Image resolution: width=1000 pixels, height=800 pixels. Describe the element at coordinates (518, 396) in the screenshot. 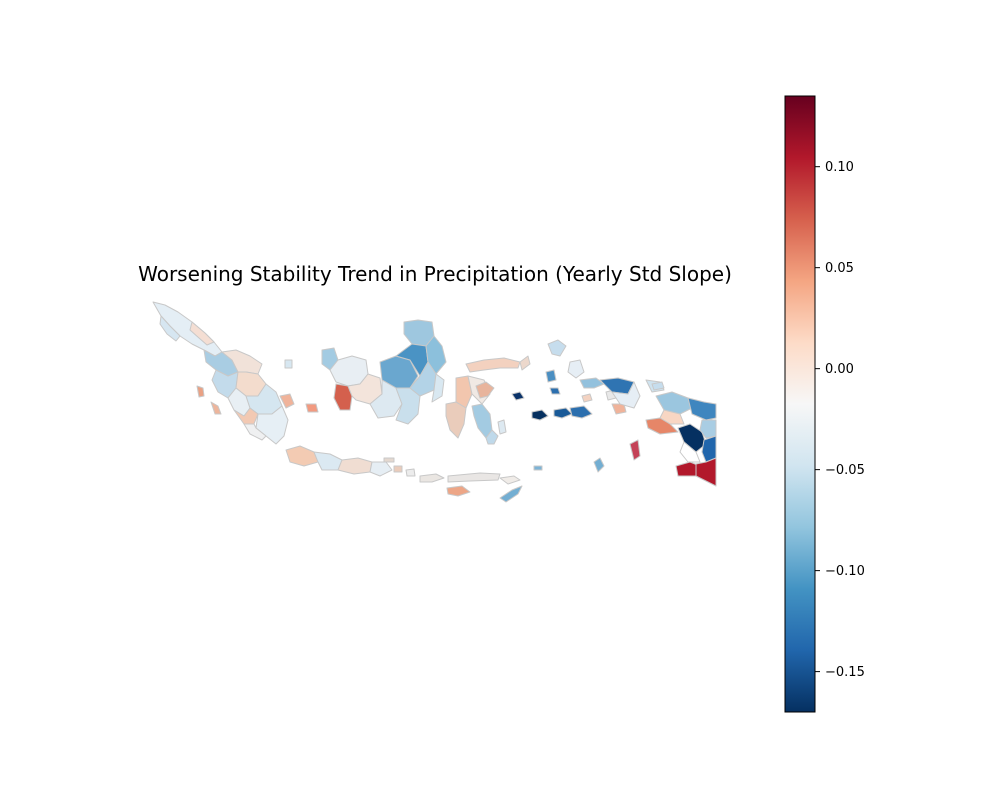

I see `island-taliabu` at that location.